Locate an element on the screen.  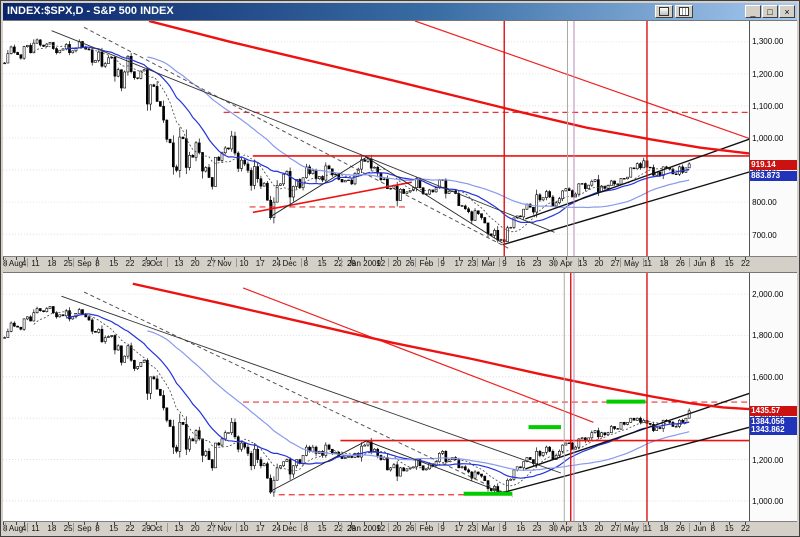
date-label: 15 is located at coordinates (729, 528).